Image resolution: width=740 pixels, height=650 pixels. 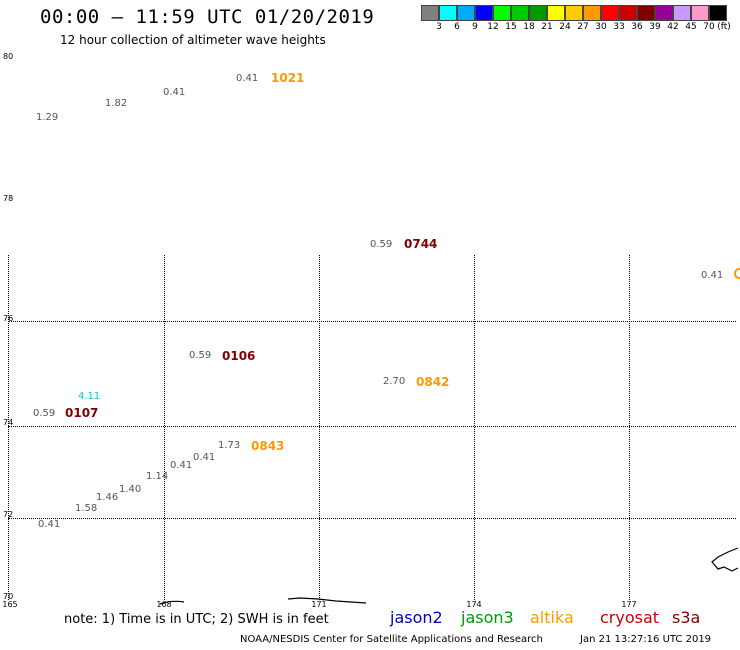 I want to click on scale-label: 27, so click(x=583, y=27).